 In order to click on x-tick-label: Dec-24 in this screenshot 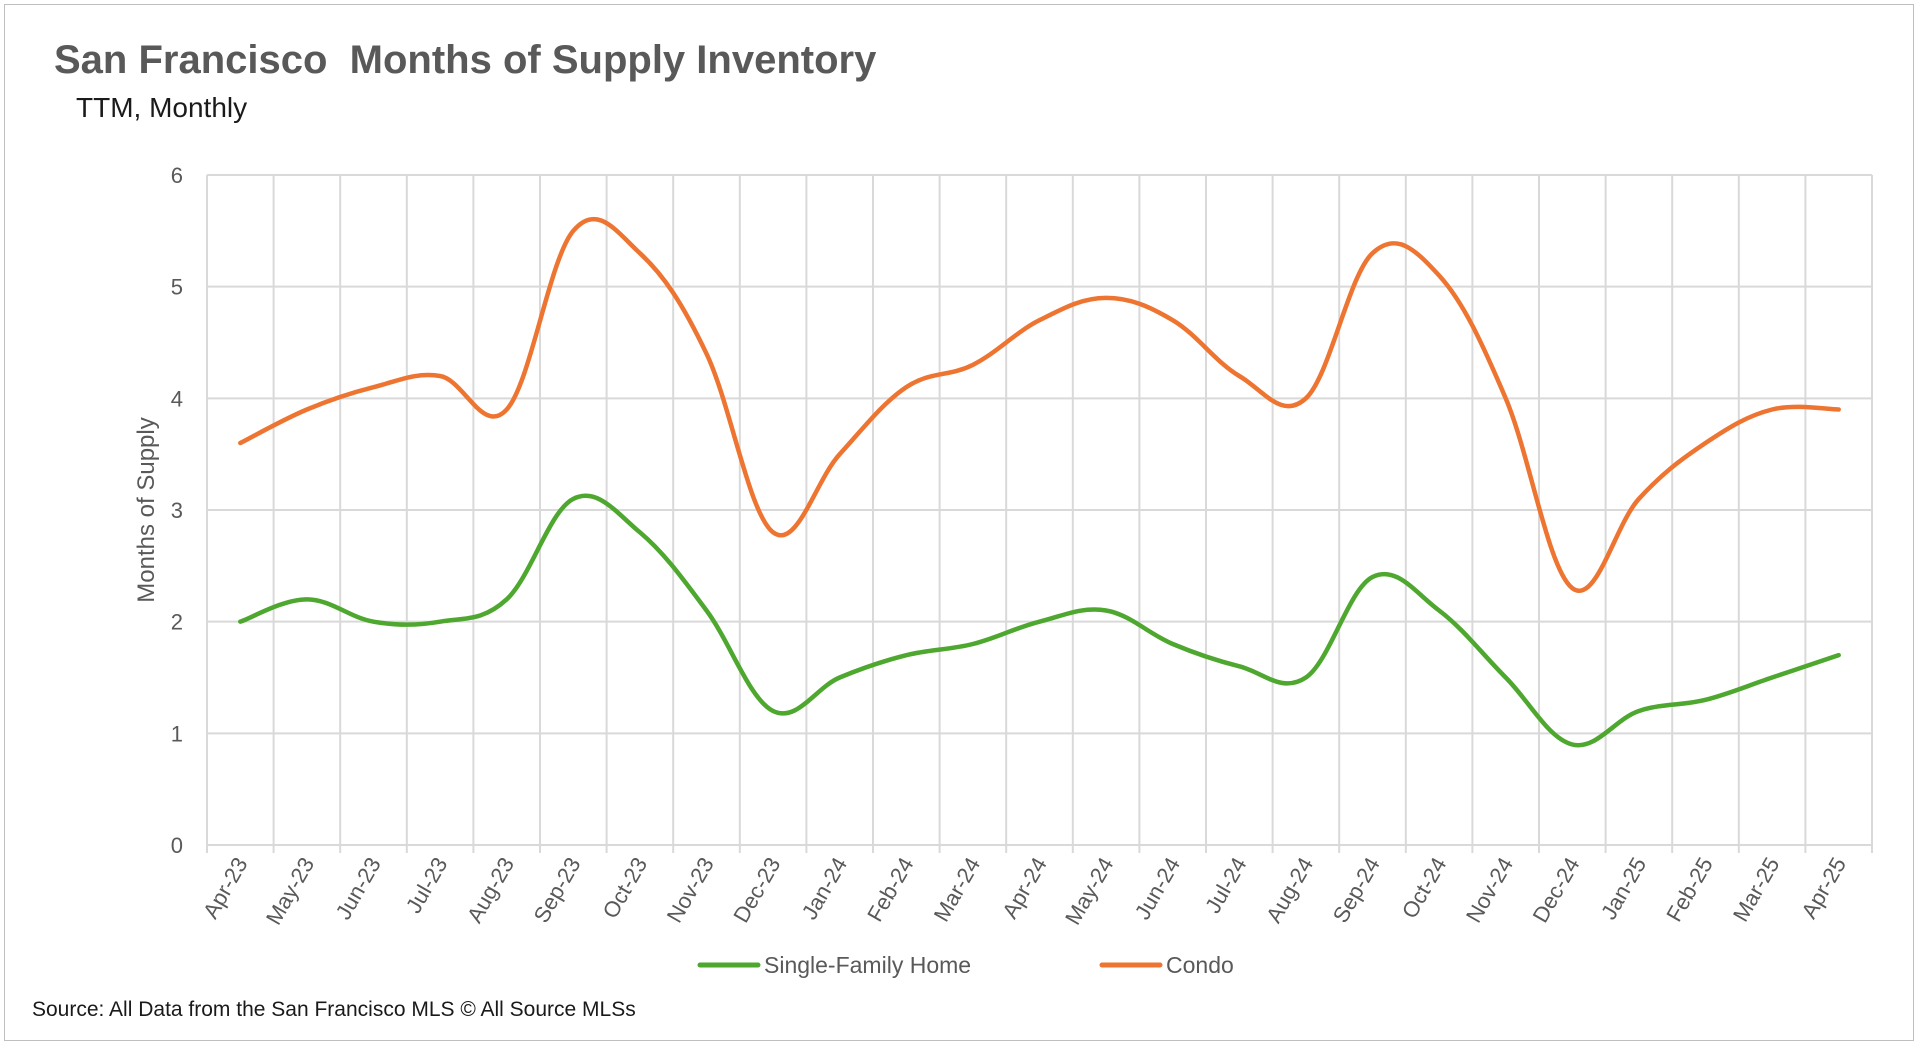, I will do `click(1556, 890)`.